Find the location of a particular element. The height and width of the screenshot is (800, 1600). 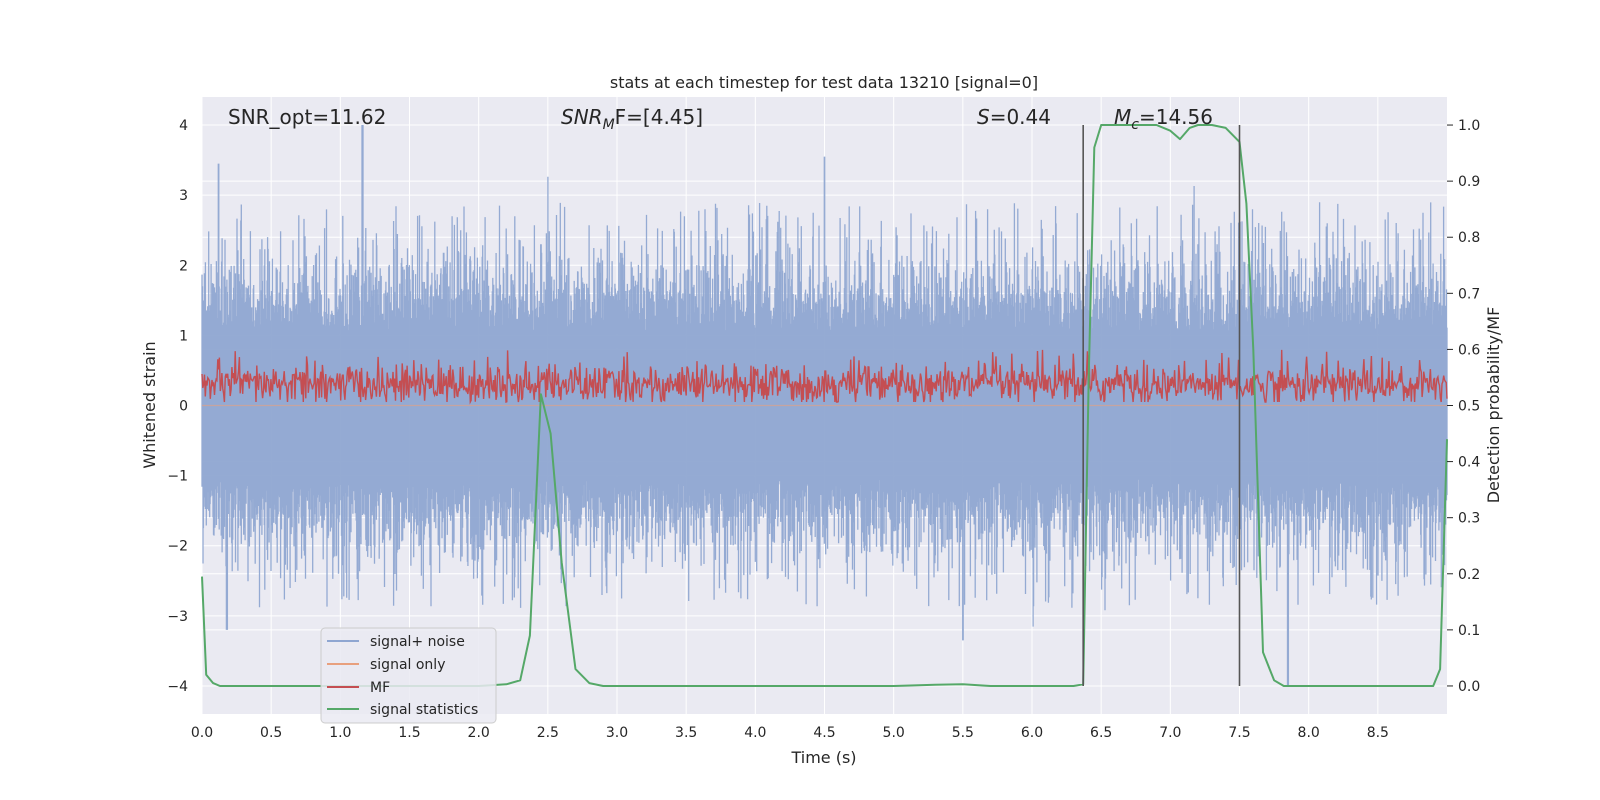

x-tick-label: 8.0 is located at coordinates (1309, 733).